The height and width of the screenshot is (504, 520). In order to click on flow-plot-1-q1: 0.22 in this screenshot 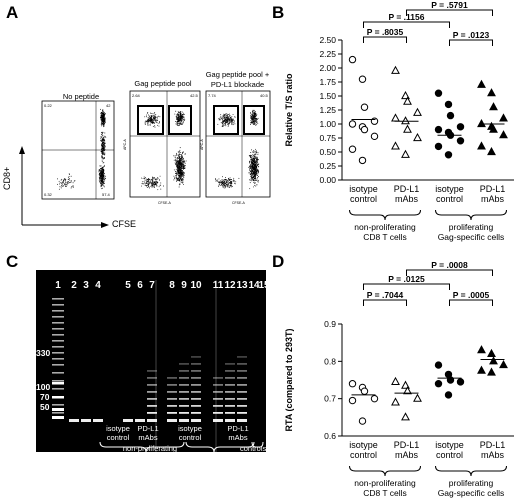, I will do `click(48, 105)`.